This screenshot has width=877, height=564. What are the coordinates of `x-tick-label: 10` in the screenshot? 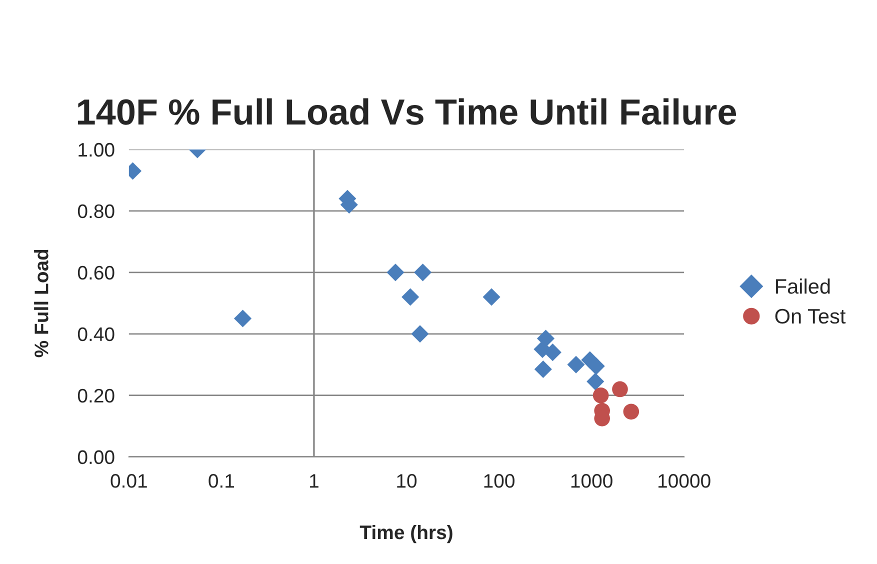 It's located at (407, 481).